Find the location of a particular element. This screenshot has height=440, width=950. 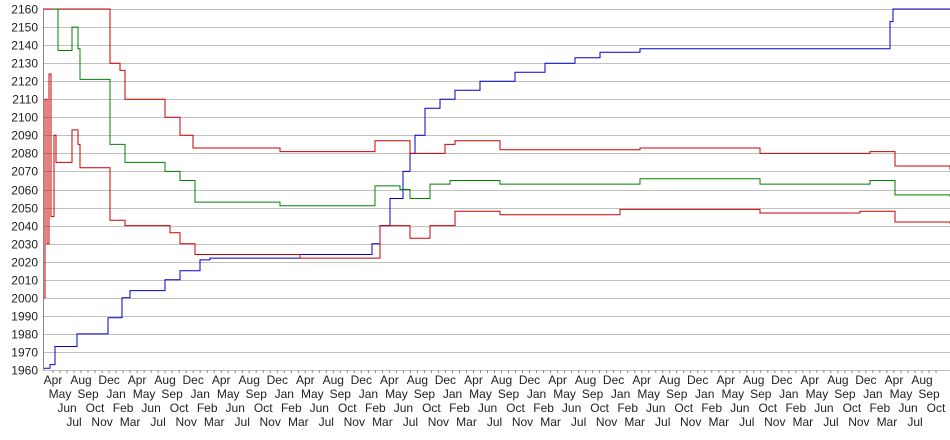

y-tick-label: 1970 is located at coordinates (24, 353).